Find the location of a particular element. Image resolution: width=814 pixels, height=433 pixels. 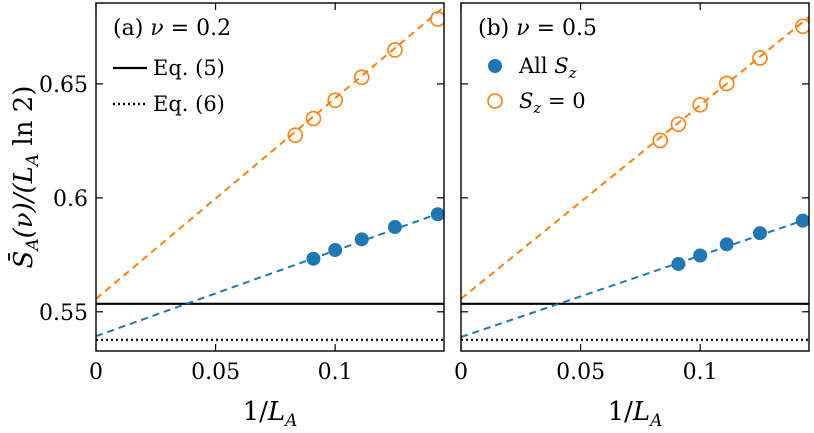

ytick-label-a-2: 0.65 is located at coordinates (63, 85).